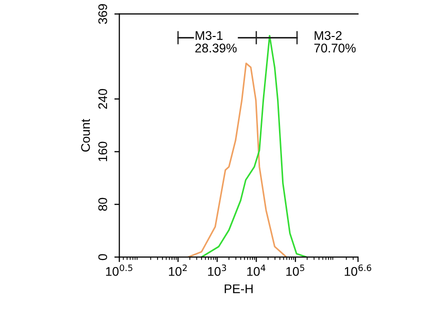 The height and width of the screenshot is (333, 442). Describe the element at coordinates (295, 270) in the screenshot. I see `x-tick-label: 10$^{5}$` at that location.